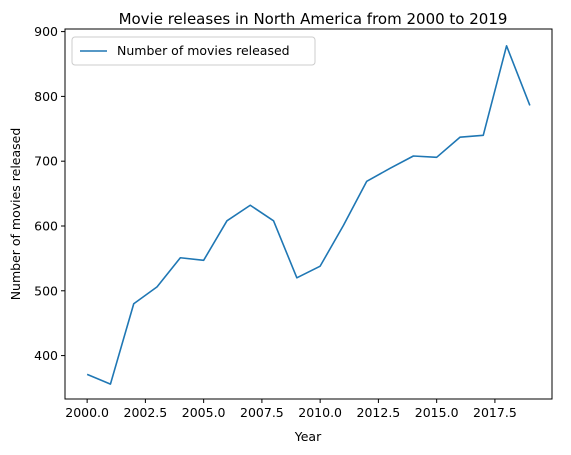 This screenshot has height=455, width=571. I want to click on legend-label: Number of movies released, so click(203, 50).